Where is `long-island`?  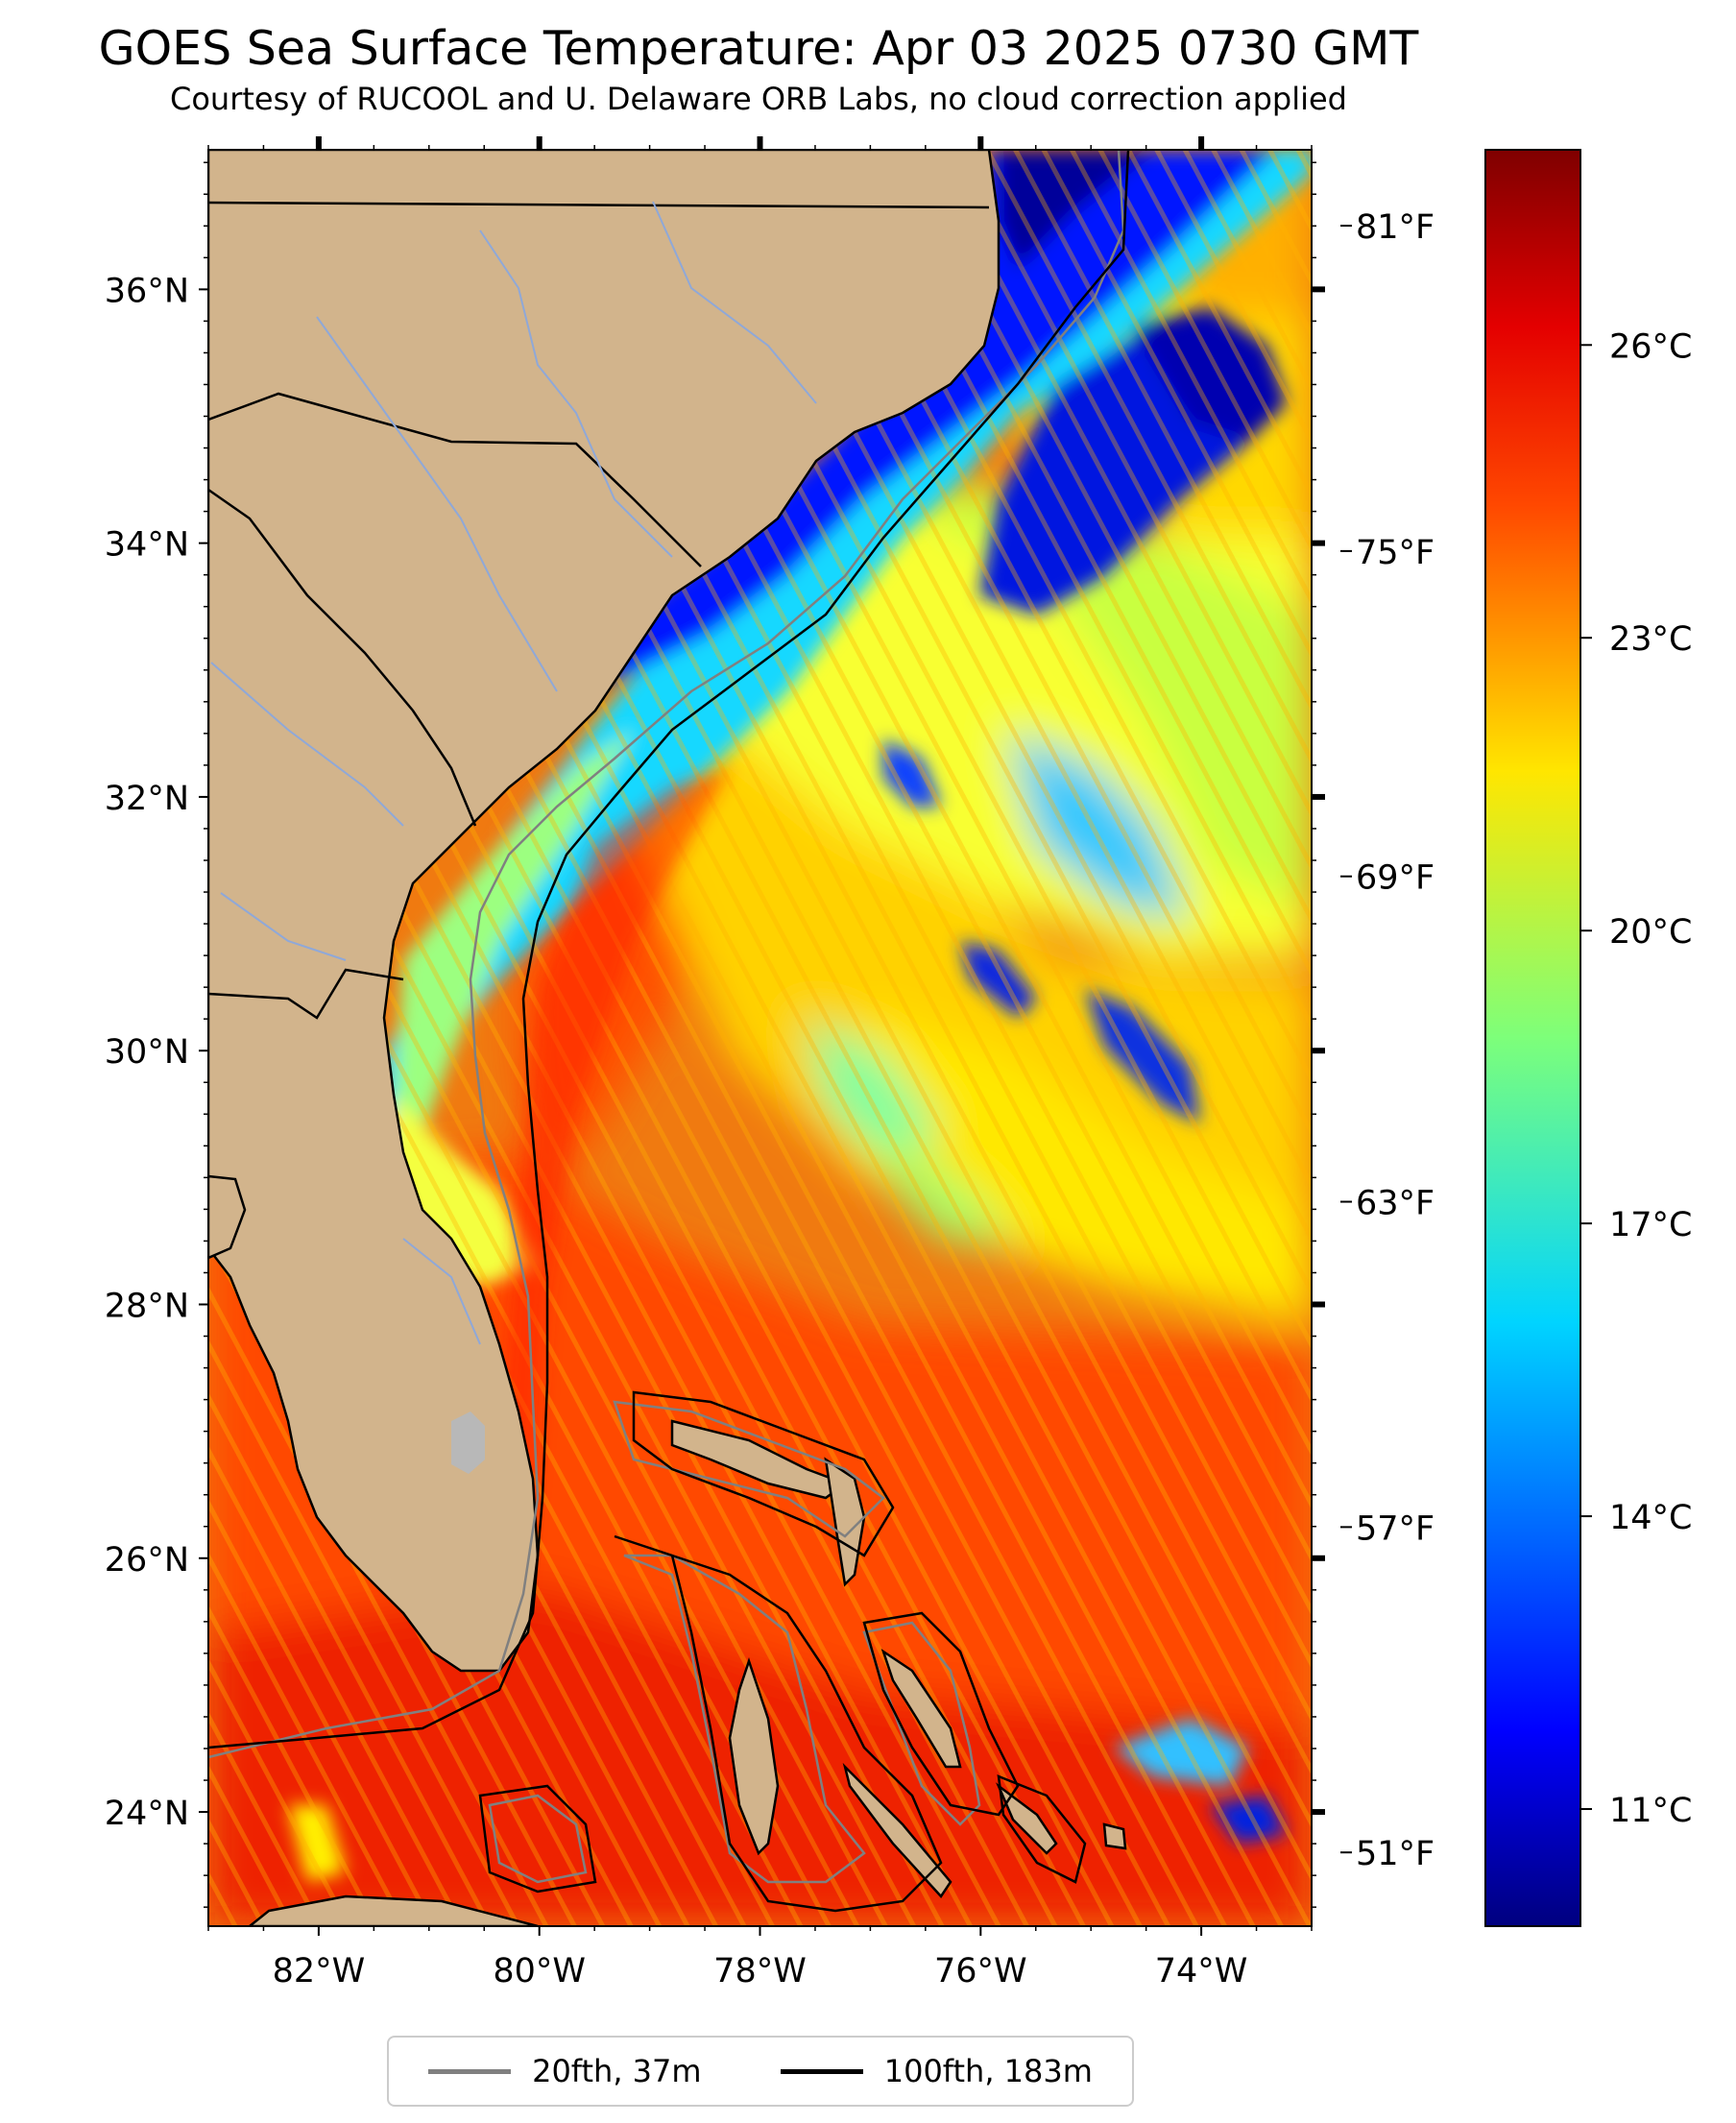 long-island is located at coordinates (1027, 1818).